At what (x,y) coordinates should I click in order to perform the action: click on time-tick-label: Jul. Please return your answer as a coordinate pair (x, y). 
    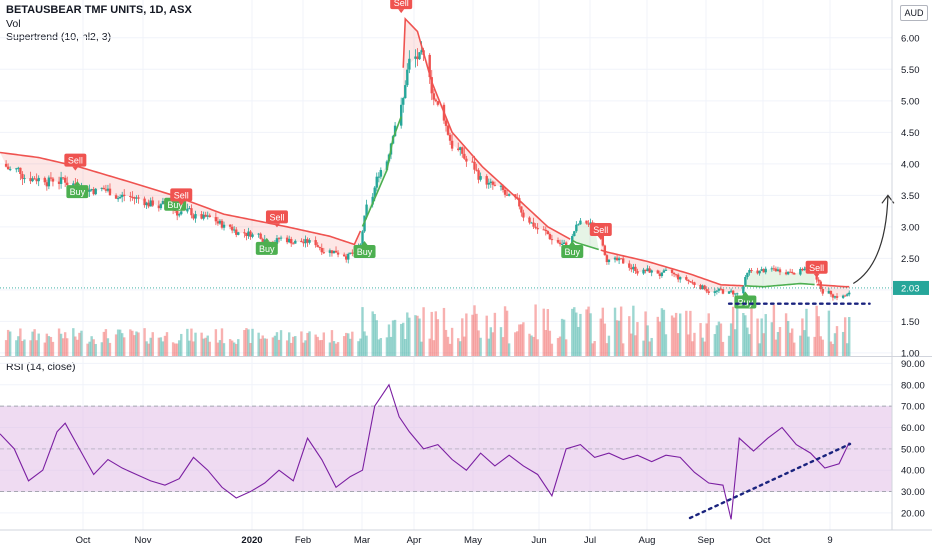
    Looking at the image, I should click on (590, 540).